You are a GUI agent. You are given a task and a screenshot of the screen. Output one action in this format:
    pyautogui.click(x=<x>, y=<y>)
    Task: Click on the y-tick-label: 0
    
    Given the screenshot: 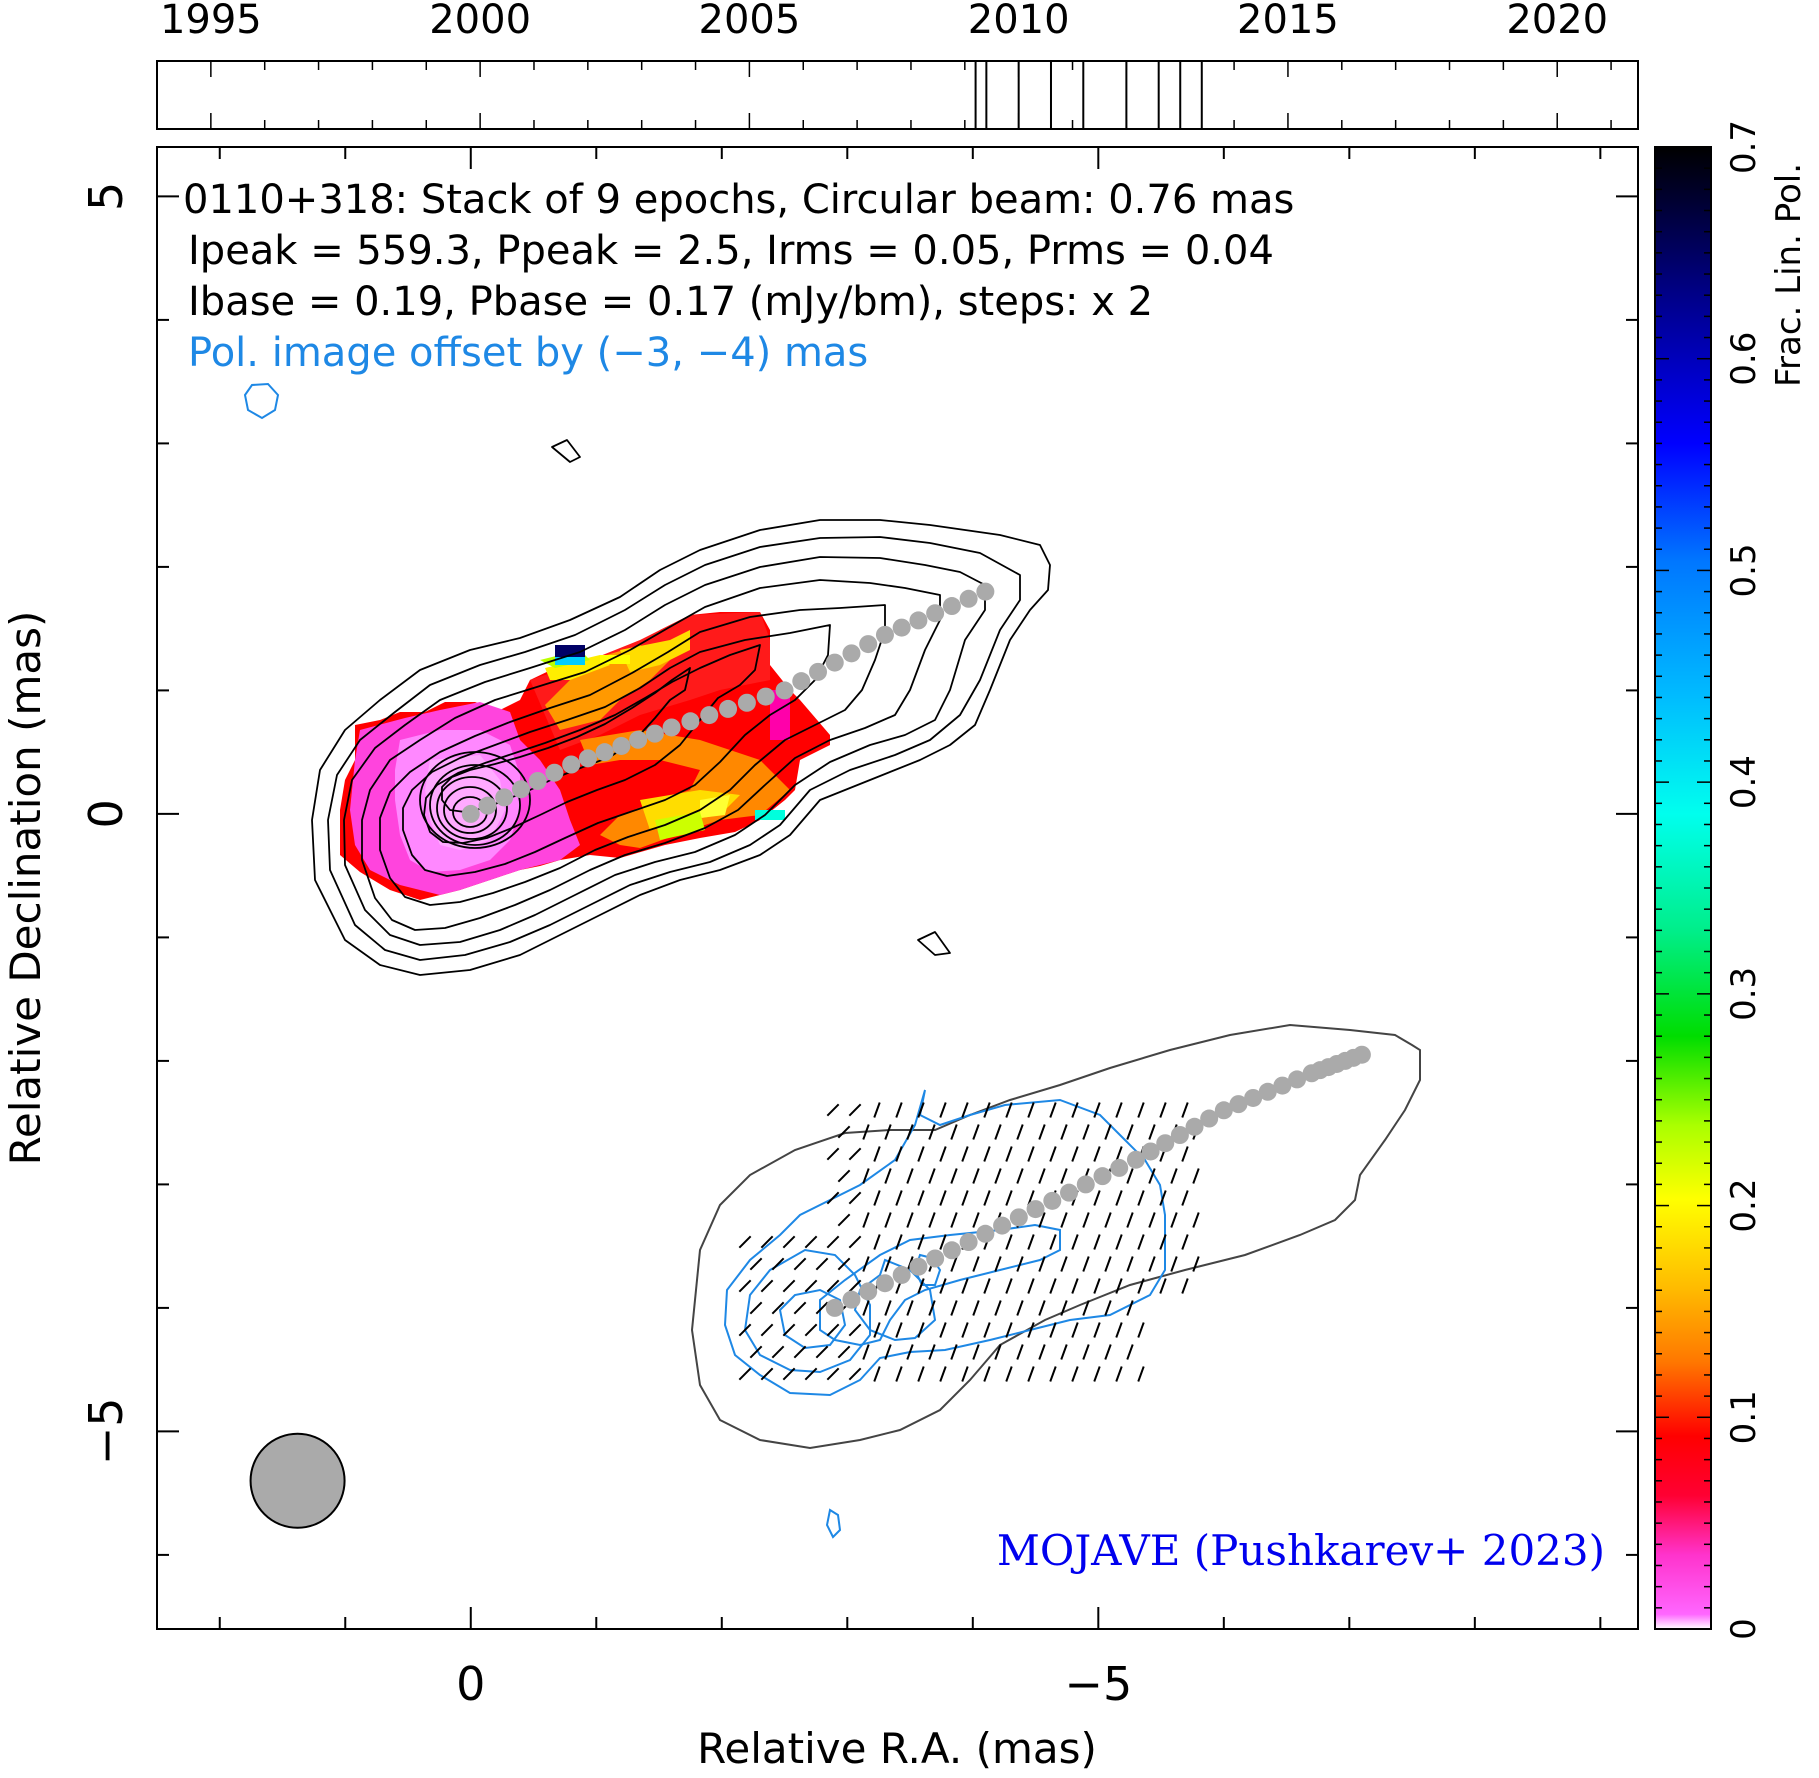 What is the action you would take?
    pyautogui.click(x=106, y=813)
    